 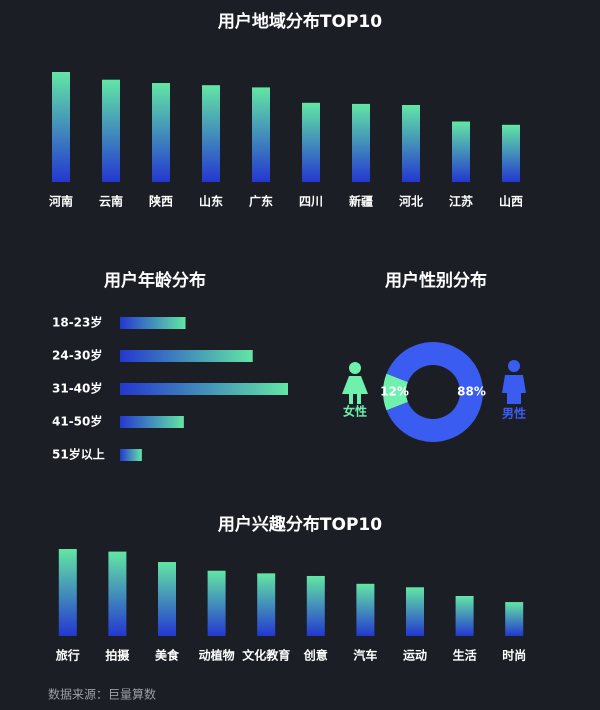 What do you see at coordinates (111, 201) in the screenshot?
I see `x-tick-label: 云南` at bounding box center [111, 201].